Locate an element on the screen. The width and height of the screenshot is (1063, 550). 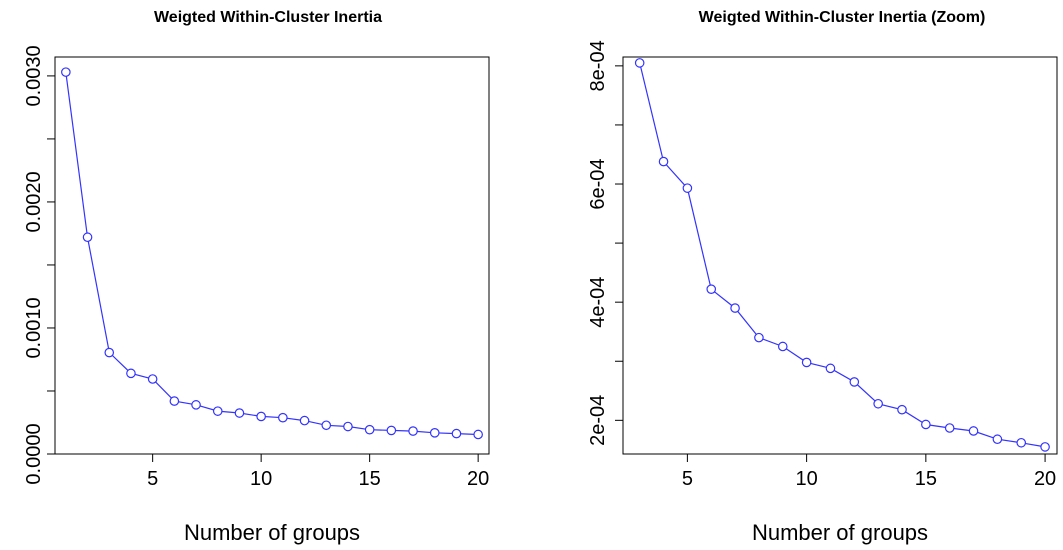
y-tick-label: 4e-04 is located at coordinates (598, 302).